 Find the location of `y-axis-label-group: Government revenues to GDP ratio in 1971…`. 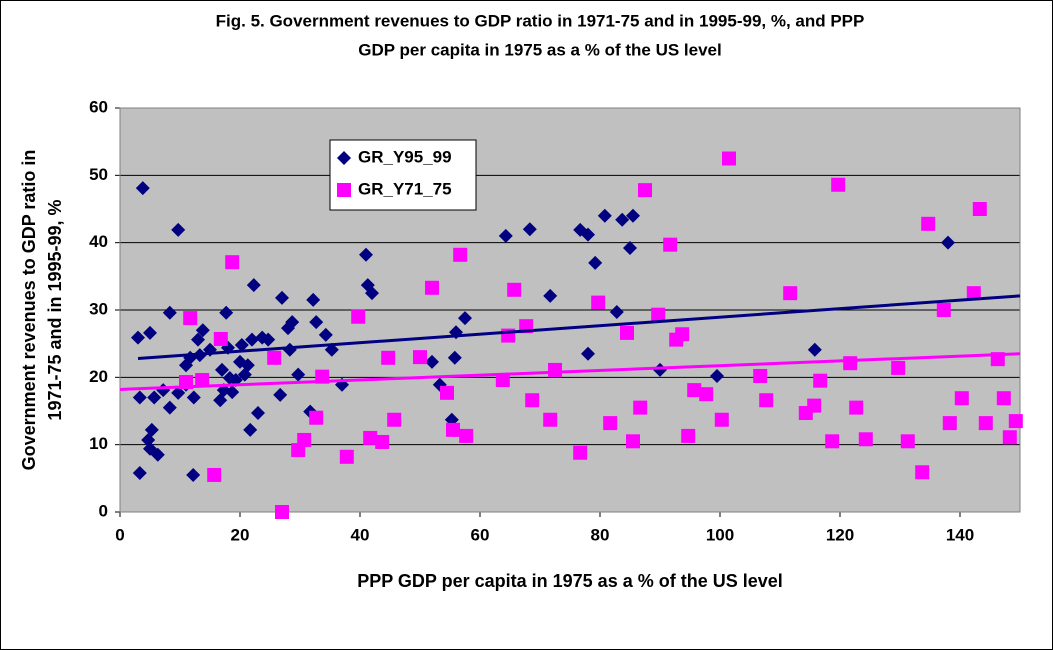

y-axis-label-group: Government revenues to GDP ratio in 1971… is located at coordinates (42, 310).